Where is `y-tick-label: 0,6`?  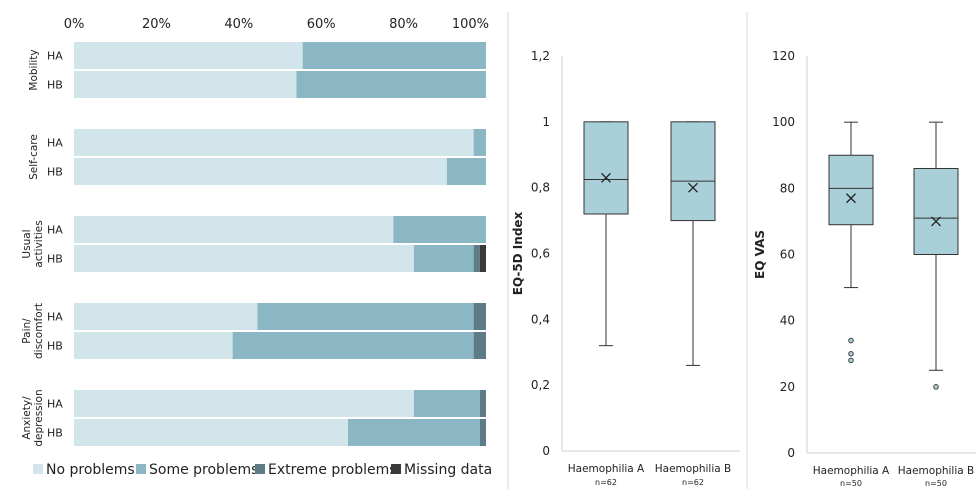 y-tick-label: 0,6 is located at coordinates (540, 254).